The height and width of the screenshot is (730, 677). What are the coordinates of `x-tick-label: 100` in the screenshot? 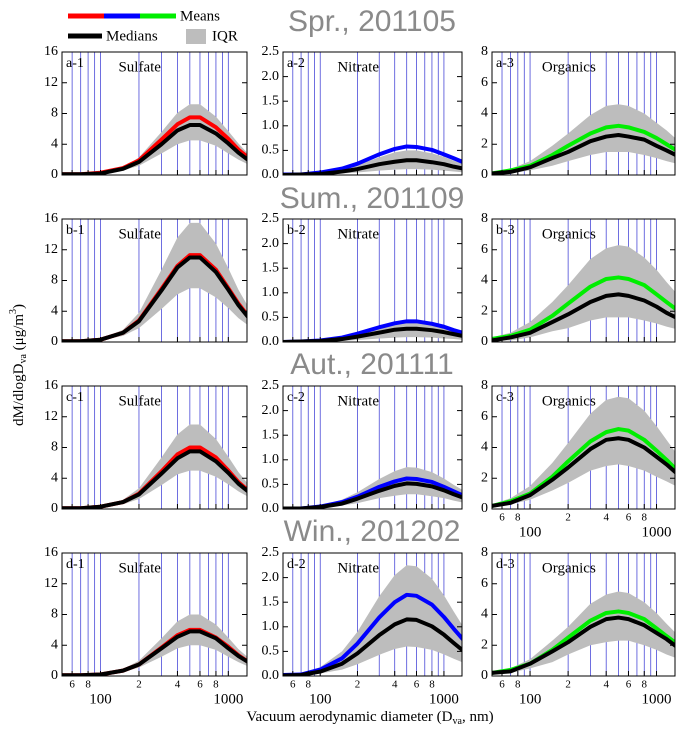 It's located at (320, 699).